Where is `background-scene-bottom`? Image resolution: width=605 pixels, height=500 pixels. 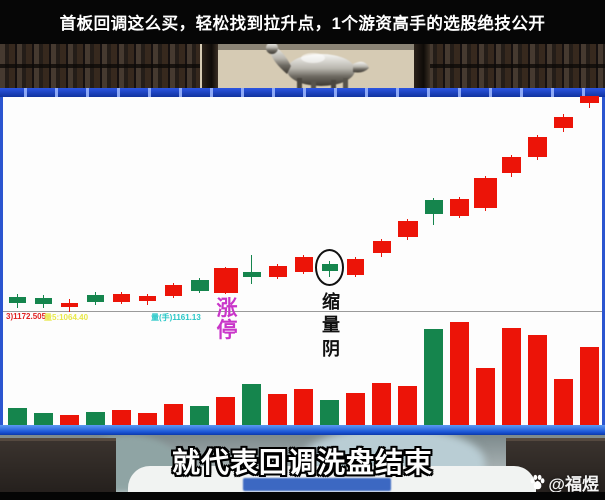
background-scene-bottom is located at coordinates (302, 463).